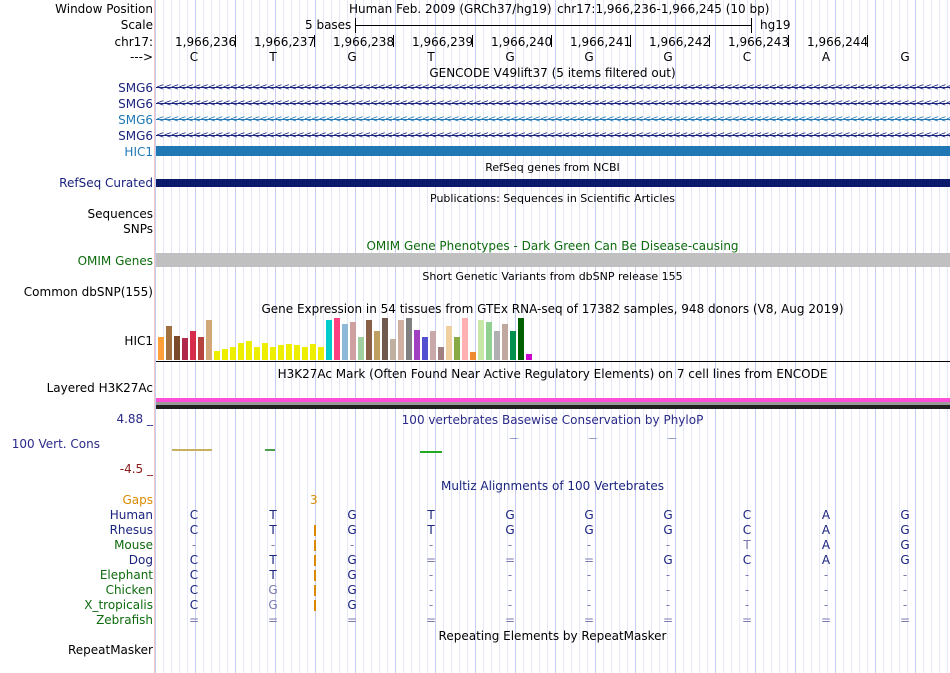  I want to click on omim-gene-bar, so click(553, 260).